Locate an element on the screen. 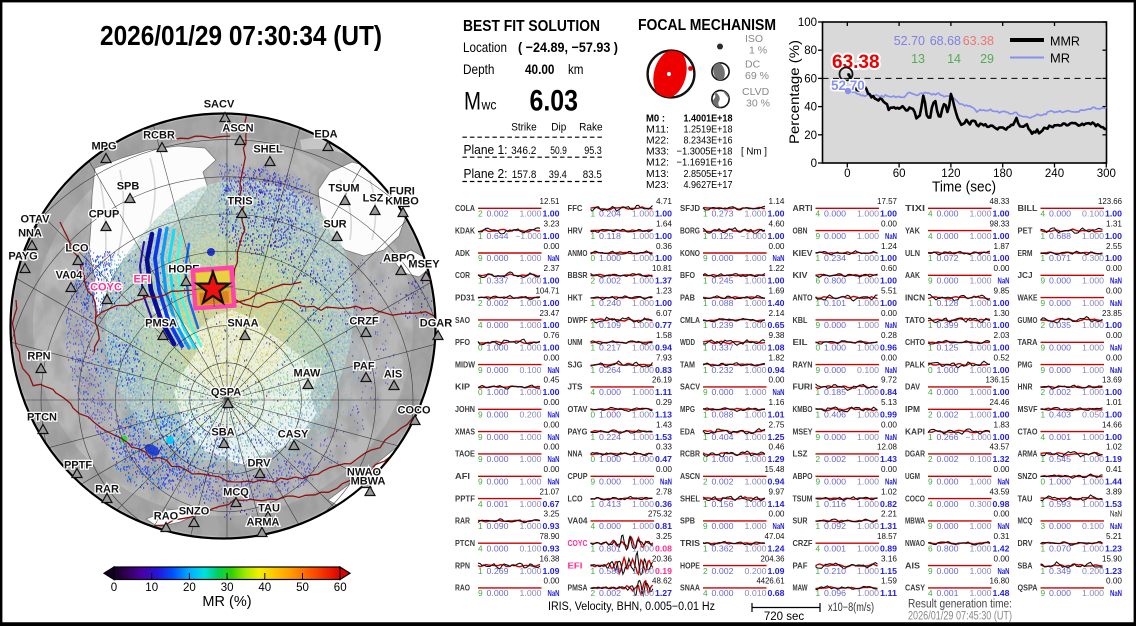 The width and height of the screenshot is (1136, 626). svg-text: 0.801 is located at coordinates (610, 549).